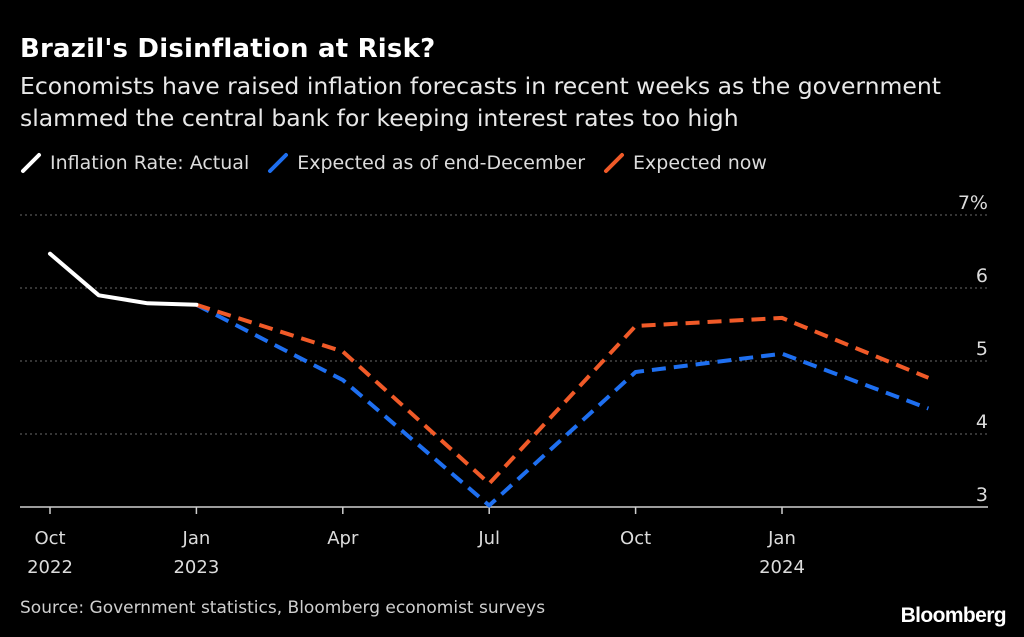 This screenshot has width=1024, height=637. Describe the element at coordinates (50, 567) in the screenshot. I see `x-tick-year-0: 2022` at that location.